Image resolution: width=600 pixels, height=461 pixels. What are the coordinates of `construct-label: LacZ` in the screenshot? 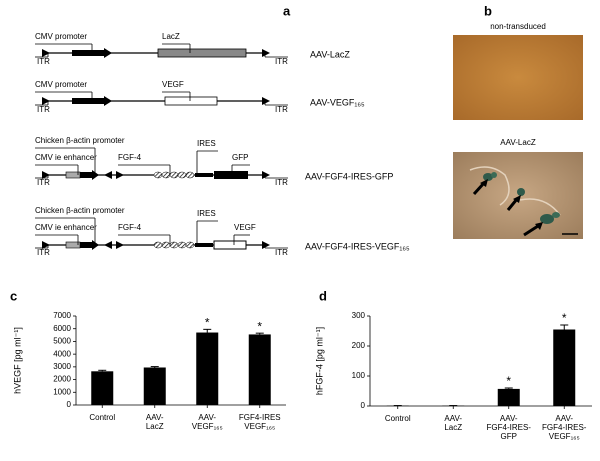 It's located at (171, 36).